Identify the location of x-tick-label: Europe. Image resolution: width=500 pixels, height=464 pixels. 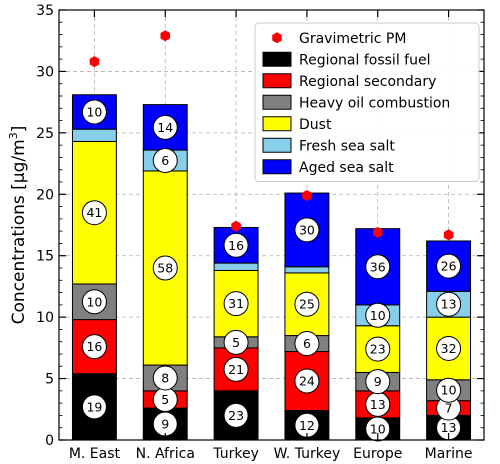
(377, 454).